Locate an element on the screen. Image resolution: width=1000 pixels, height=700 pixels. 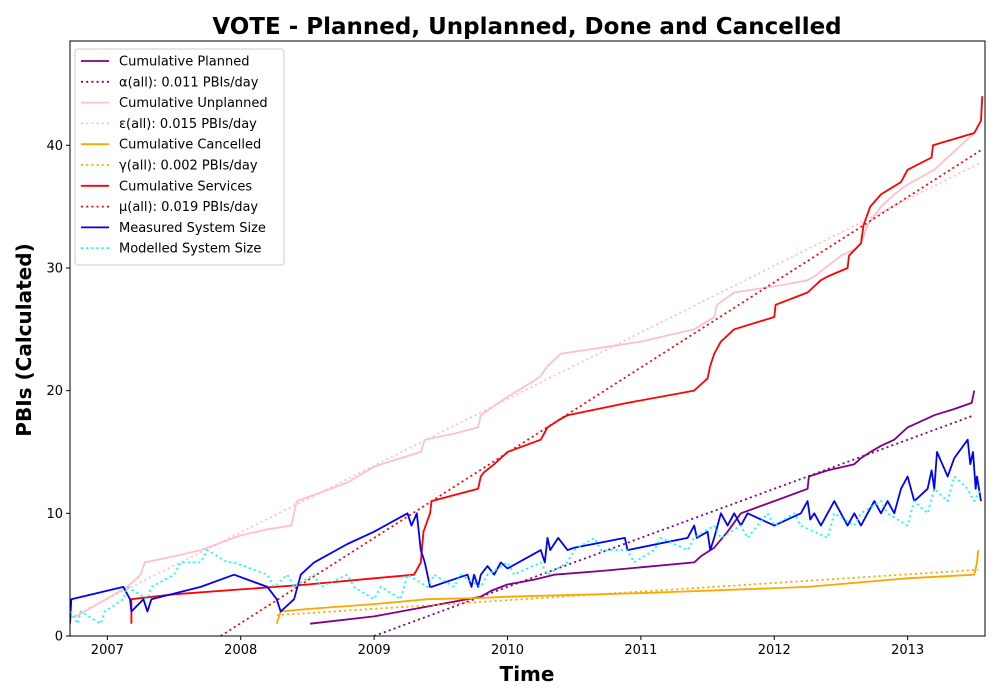
legend-label-4: Cumulative Cancelled is located at coordinates (190, 145).